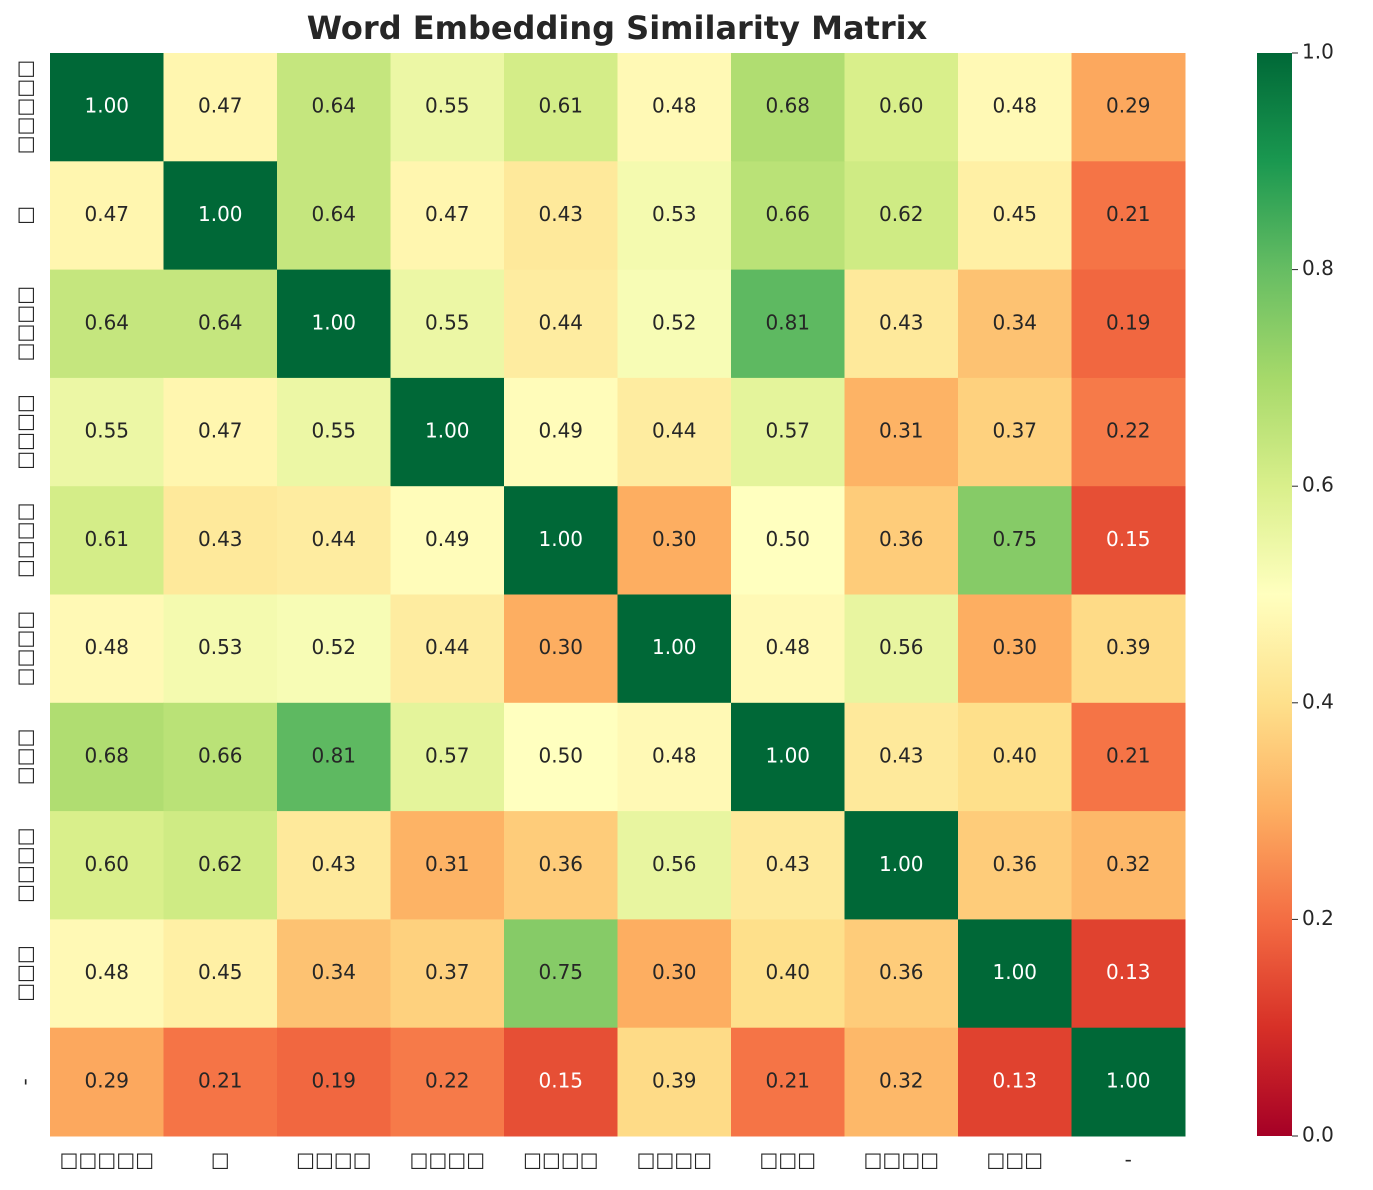  What do you see at coordinates (220, 1080) in the screenshot?
I see `cell-label: 0.21` at bounding box center [220, 1080].